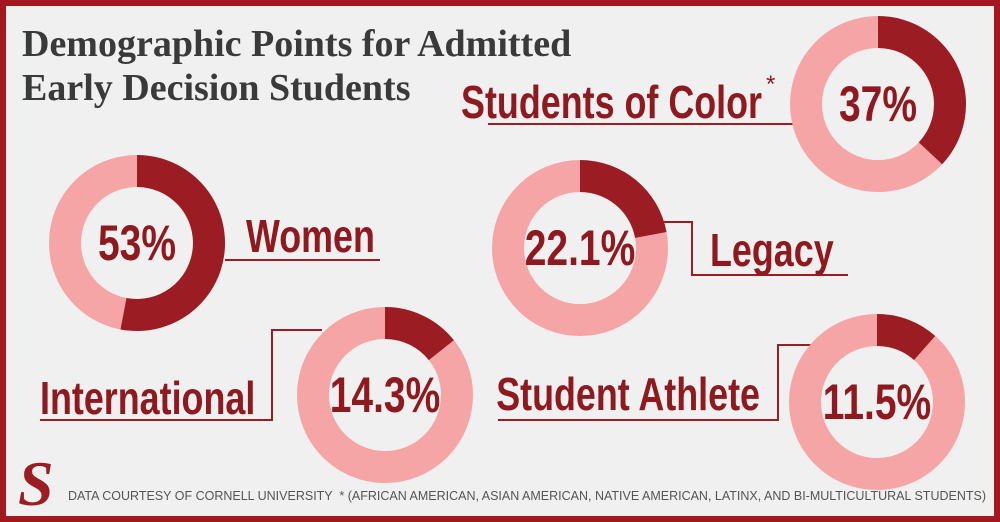  What do you see at coordinates (772, 250) in the screenshot?
I see `category-label: Legacy` at bounding box center [772, 250].